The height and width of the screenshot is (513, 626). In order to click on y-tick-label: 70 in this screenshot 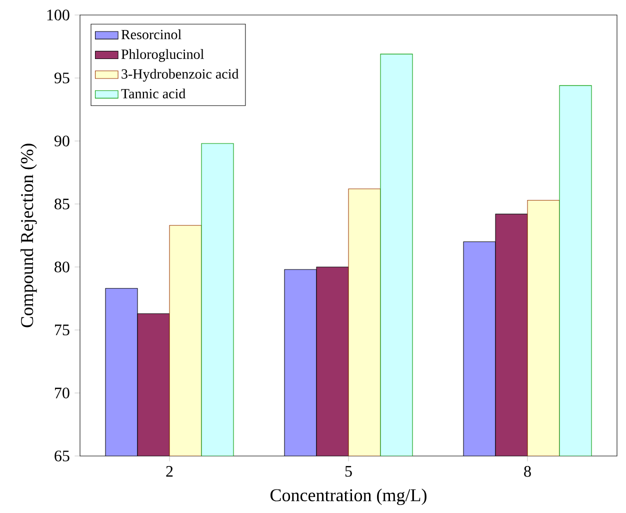, I will do `click(62, 393)`.